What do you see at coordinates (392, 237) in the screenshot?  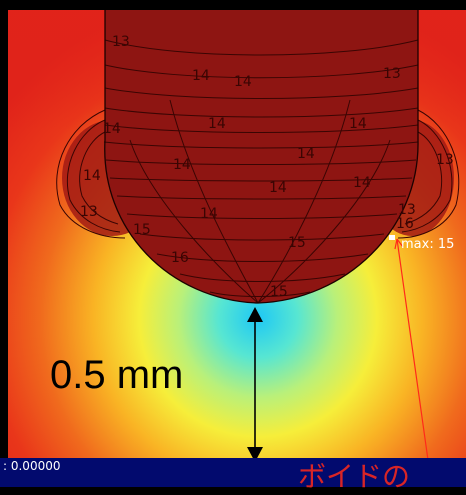 I see `max-marker` at bounding box center [392, 237].